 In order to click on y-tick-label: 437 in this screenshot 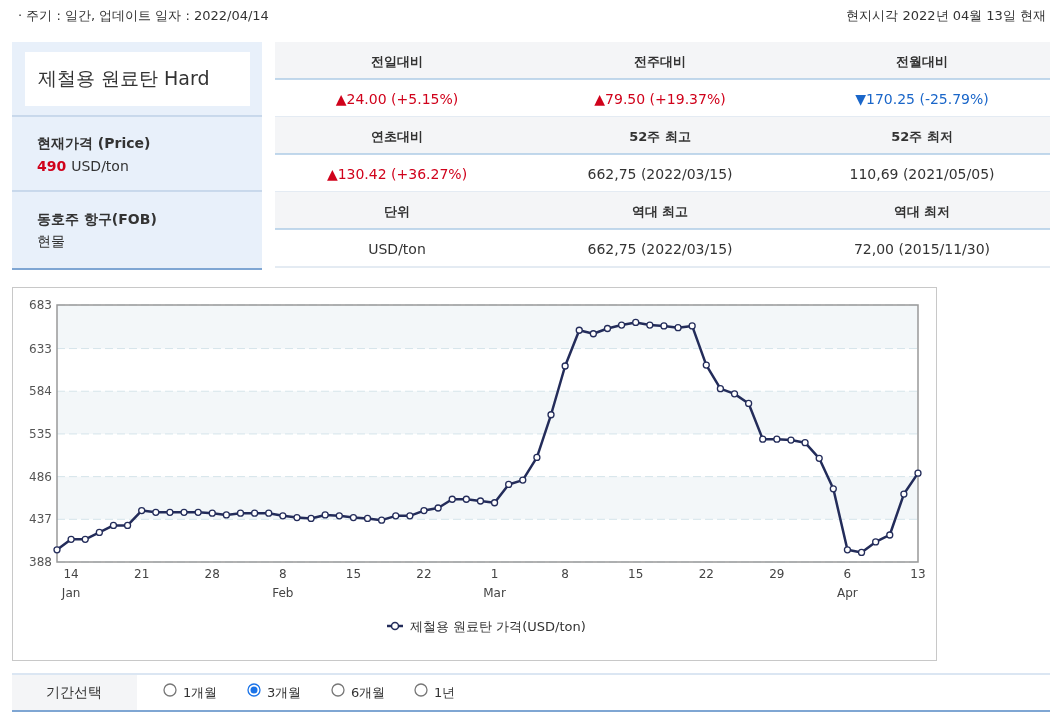, I will do `click(40, 519)`.